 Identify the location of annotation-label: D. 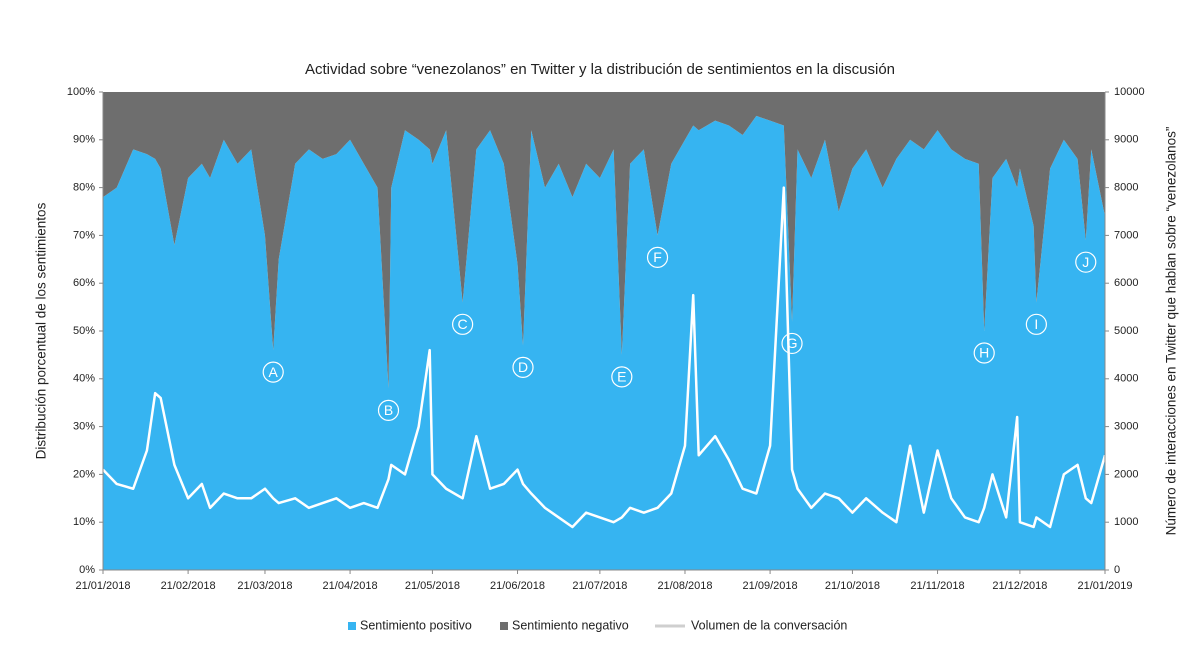
(523, 367).